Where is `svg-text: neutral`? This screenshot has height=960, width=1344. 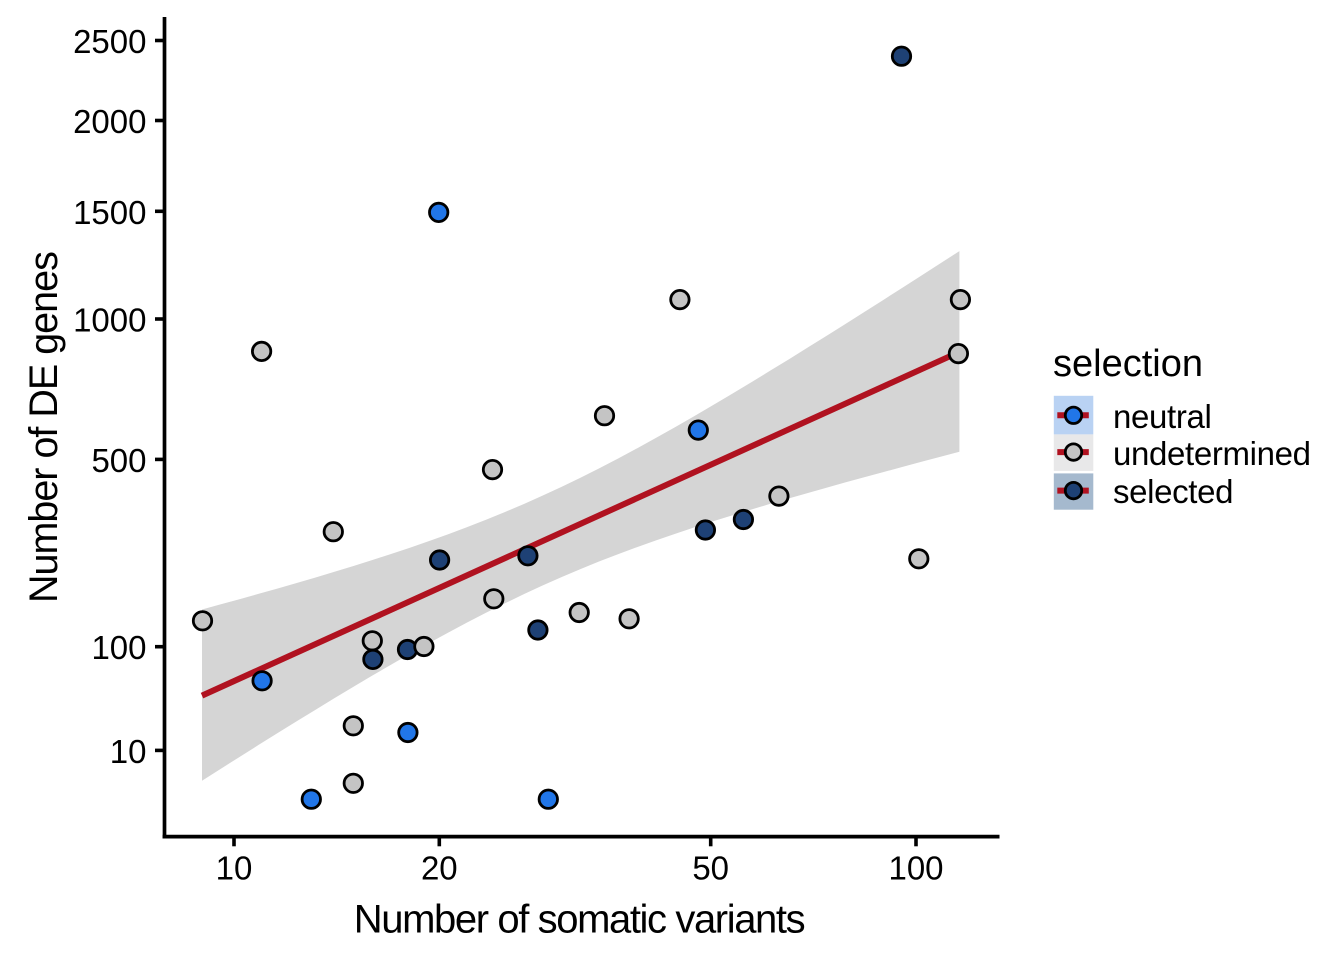 svg-text: neutral is located at coordinates (1162, 416).